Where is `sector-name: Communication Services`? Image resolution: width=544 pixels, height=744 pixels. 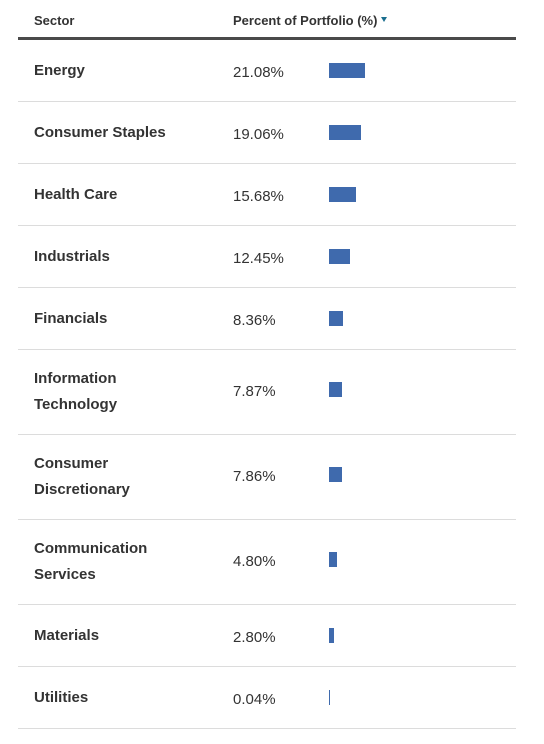
sector-name: Communication Services is located at coordinates (91, 561).